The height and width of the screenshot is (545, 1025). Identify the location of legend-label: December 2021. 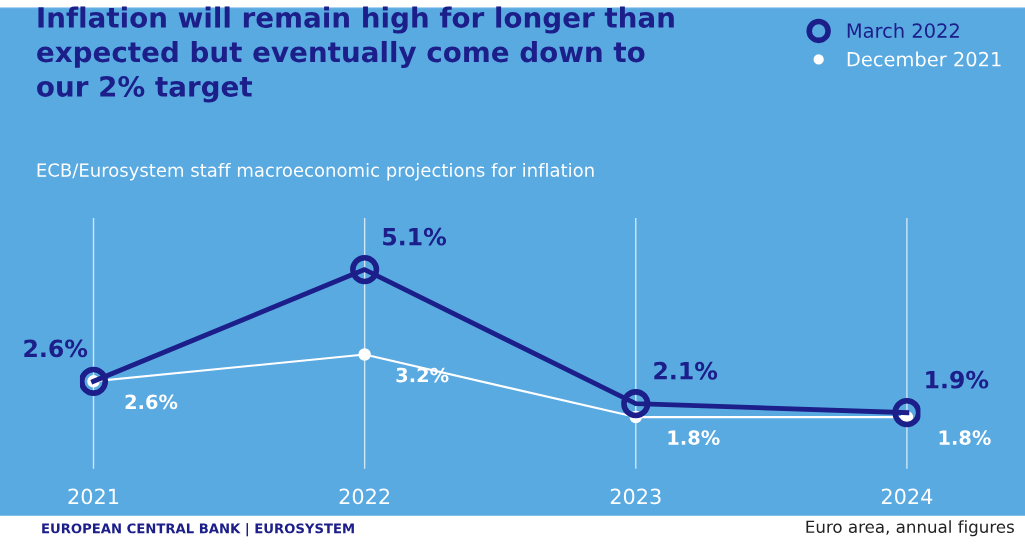
(924, 59).